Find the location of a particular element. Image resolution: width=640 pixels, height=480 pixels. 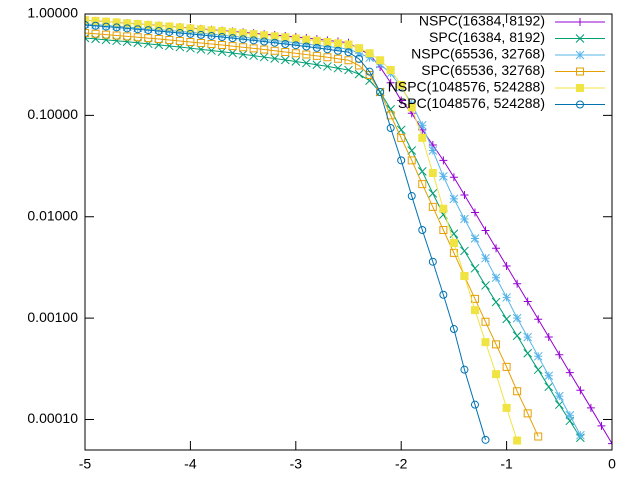

x-tick-label: -5 is located at coordinates (85, 464).